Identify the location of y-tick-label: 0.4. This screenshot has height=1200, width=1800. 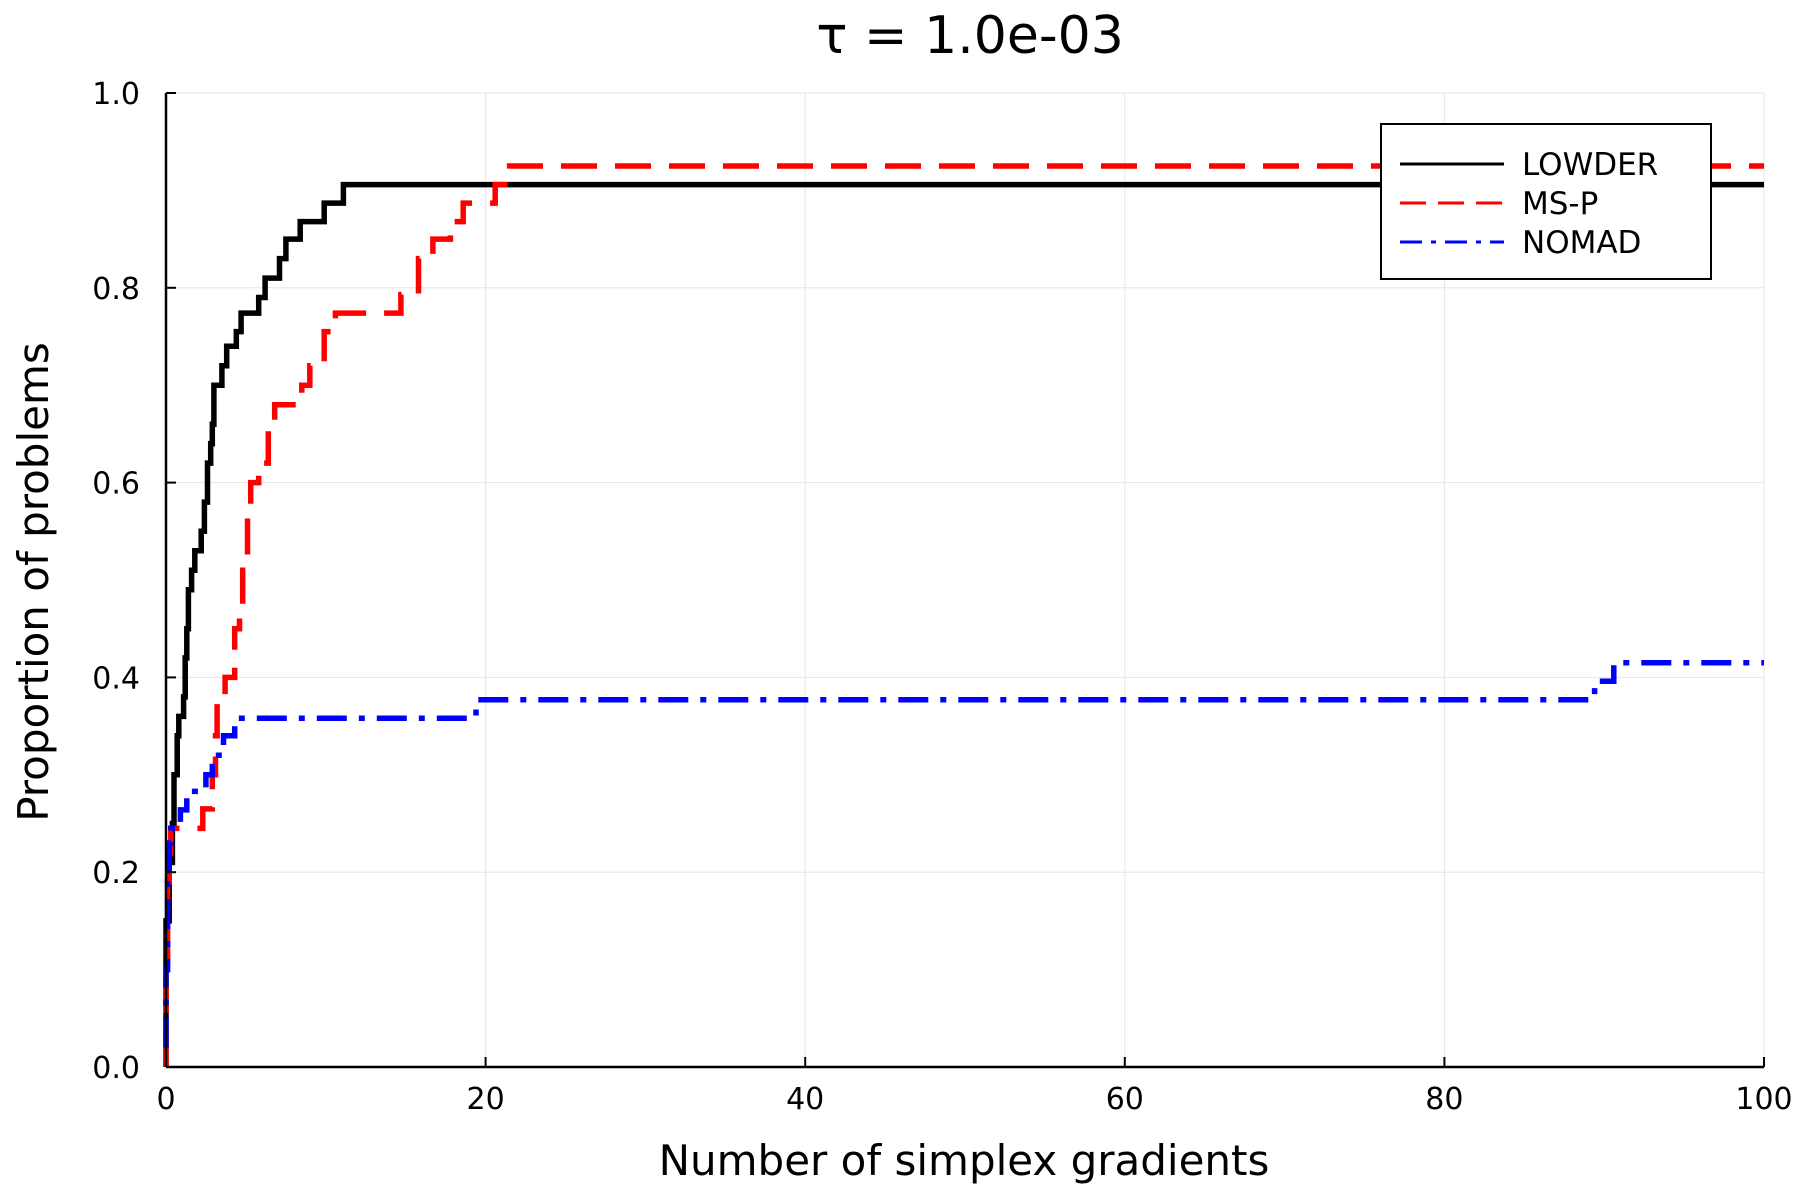
(116, 678).